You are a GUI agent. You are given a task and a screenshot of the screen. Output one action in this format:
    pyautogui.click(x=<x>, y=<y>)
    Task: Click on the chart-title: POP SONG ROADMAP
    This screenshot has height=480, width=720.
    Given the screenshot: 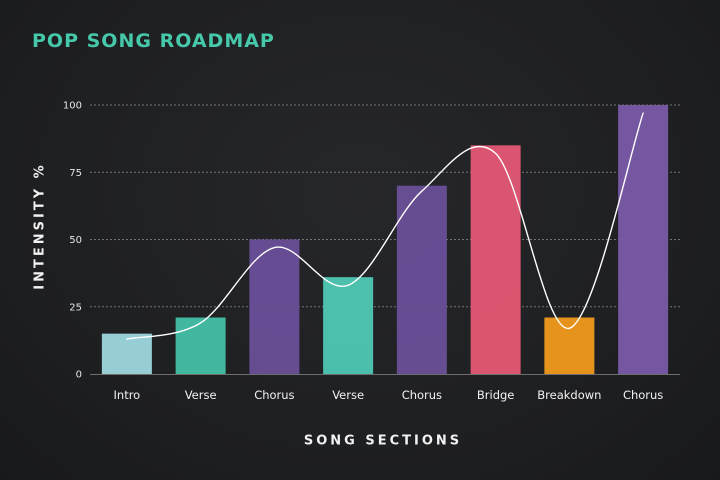 What is the action you would take?
    pyautogui.click(x=153, y=41)
    